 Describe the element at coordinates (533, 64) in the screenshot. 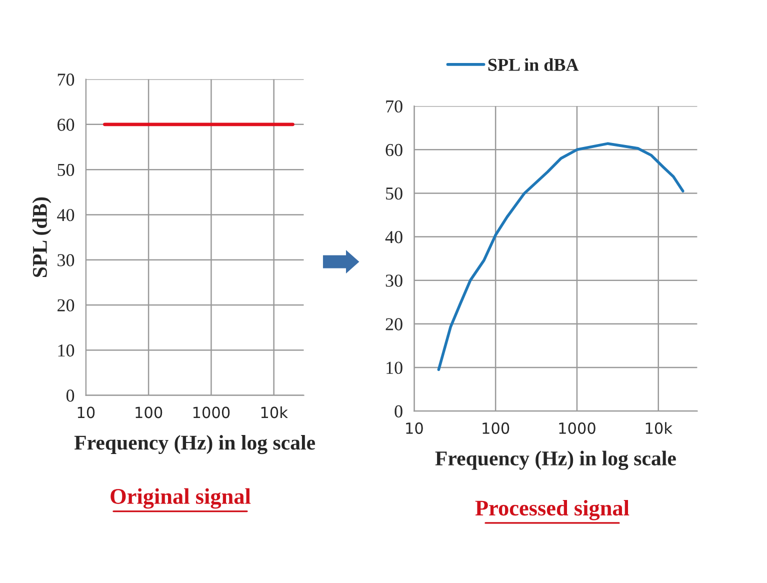

I see `legend-label: SPL in dBA` at that location.